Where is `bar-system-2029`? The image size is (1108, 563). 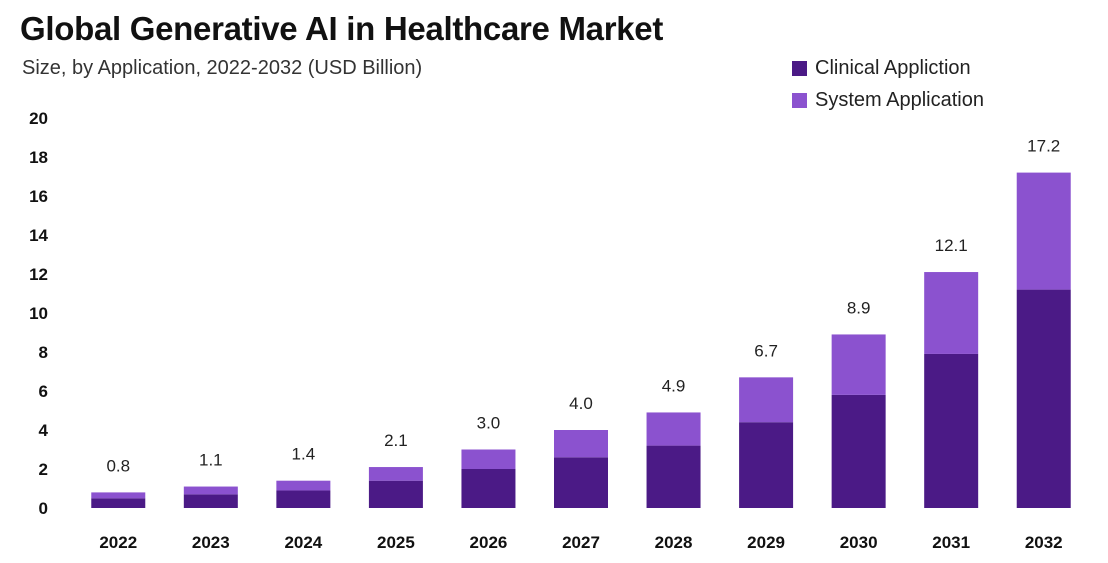 bar-system-2029 is located at coordinates (766, 400).